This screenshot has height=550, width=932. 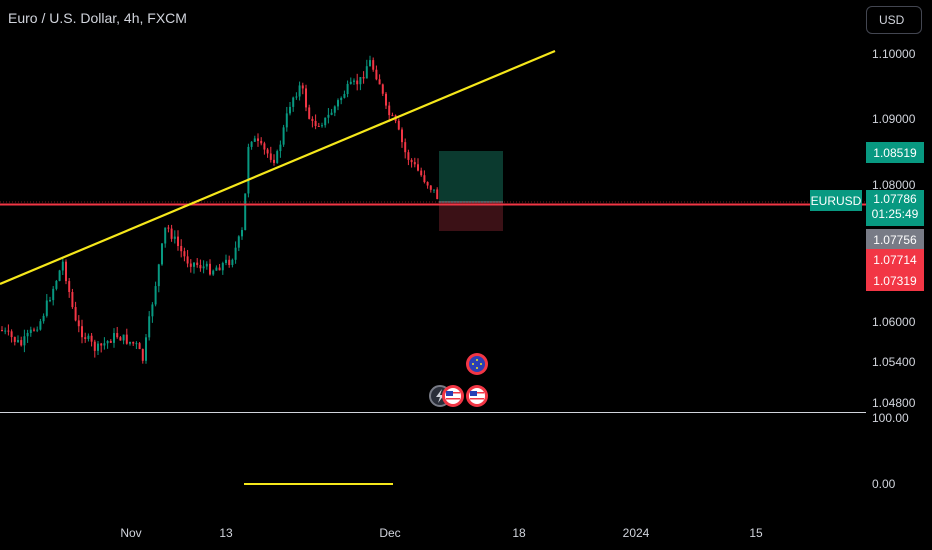 I want to click on indicator-tick: 0.00, so click(x=884, y=484).